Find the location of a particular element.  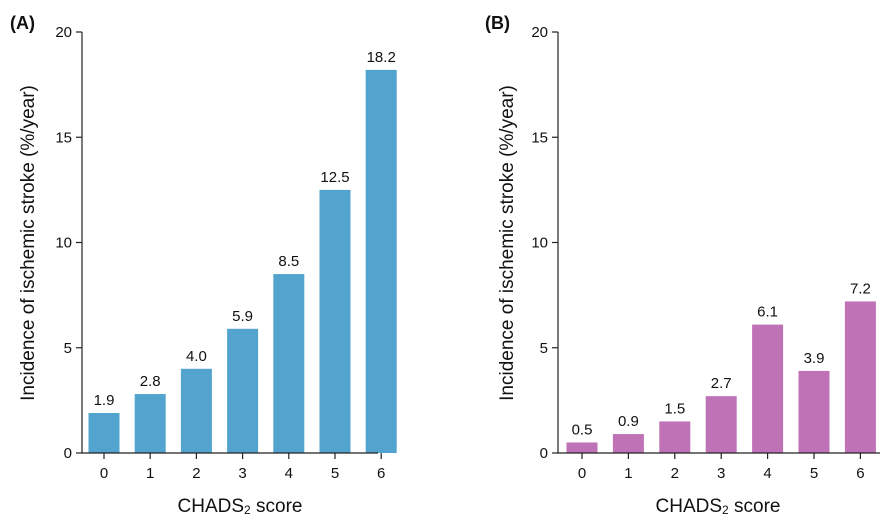

bar-value-label: 1.9 is located at coordinates (104, 400).